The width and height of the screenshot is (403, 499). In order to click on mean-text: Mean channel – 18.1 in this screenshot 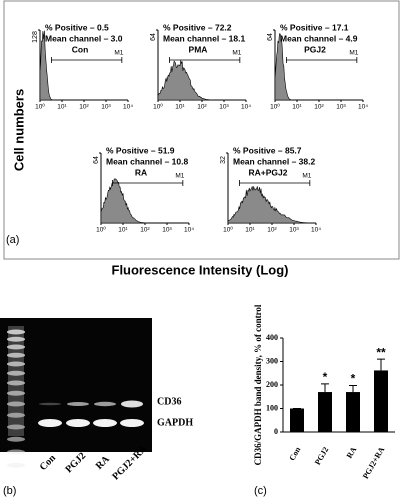, I will do `click(204, 38)`.